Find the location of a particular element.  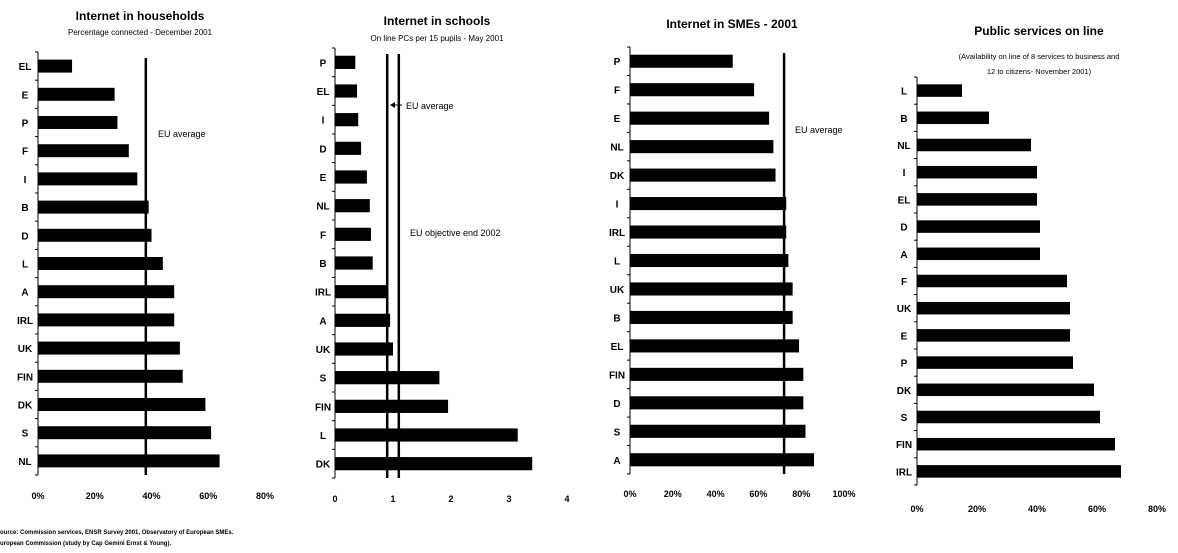

x-tick-label: 2 is located at coordinates (450, 499).